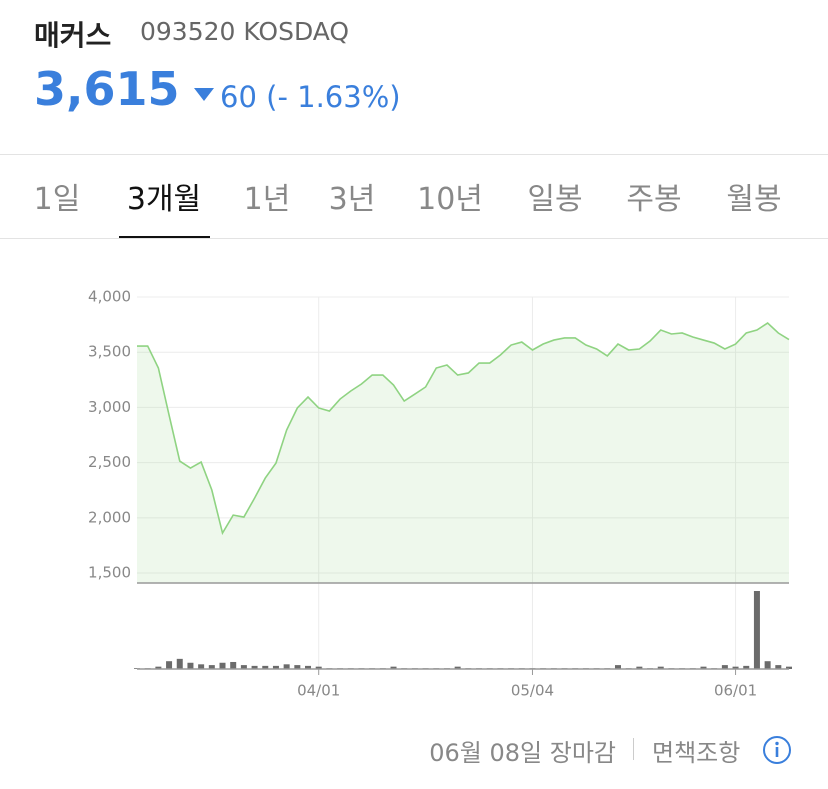 Image resolution: width=828 pixels, height=789 pixels. What do you see at coordinates (267, 199) in the screenshot?
I see `tab: 1년` at bounding box center [267, 199].